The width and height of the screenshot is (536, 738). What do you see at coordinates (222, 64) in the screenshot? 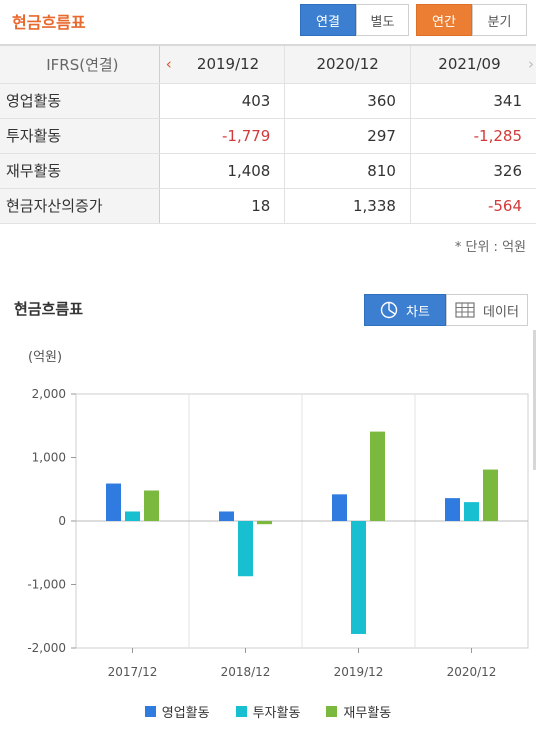
I see `column-header: ‹ 2019/12` at bounding box center [222, 64].